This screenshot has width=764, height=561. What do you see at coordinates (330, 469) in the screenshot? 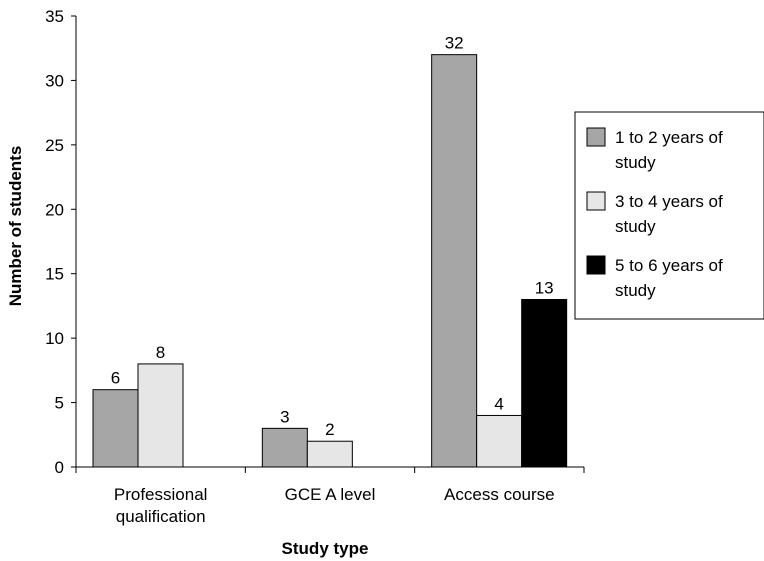
I see `x-axis` at bounding box center [330, 469].